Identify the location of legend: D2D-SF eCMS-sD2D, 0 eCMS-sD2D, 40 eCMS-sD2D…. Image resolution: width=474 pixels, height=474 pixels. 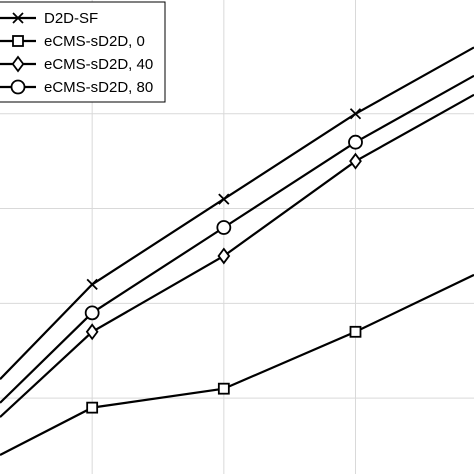
(83, 52).